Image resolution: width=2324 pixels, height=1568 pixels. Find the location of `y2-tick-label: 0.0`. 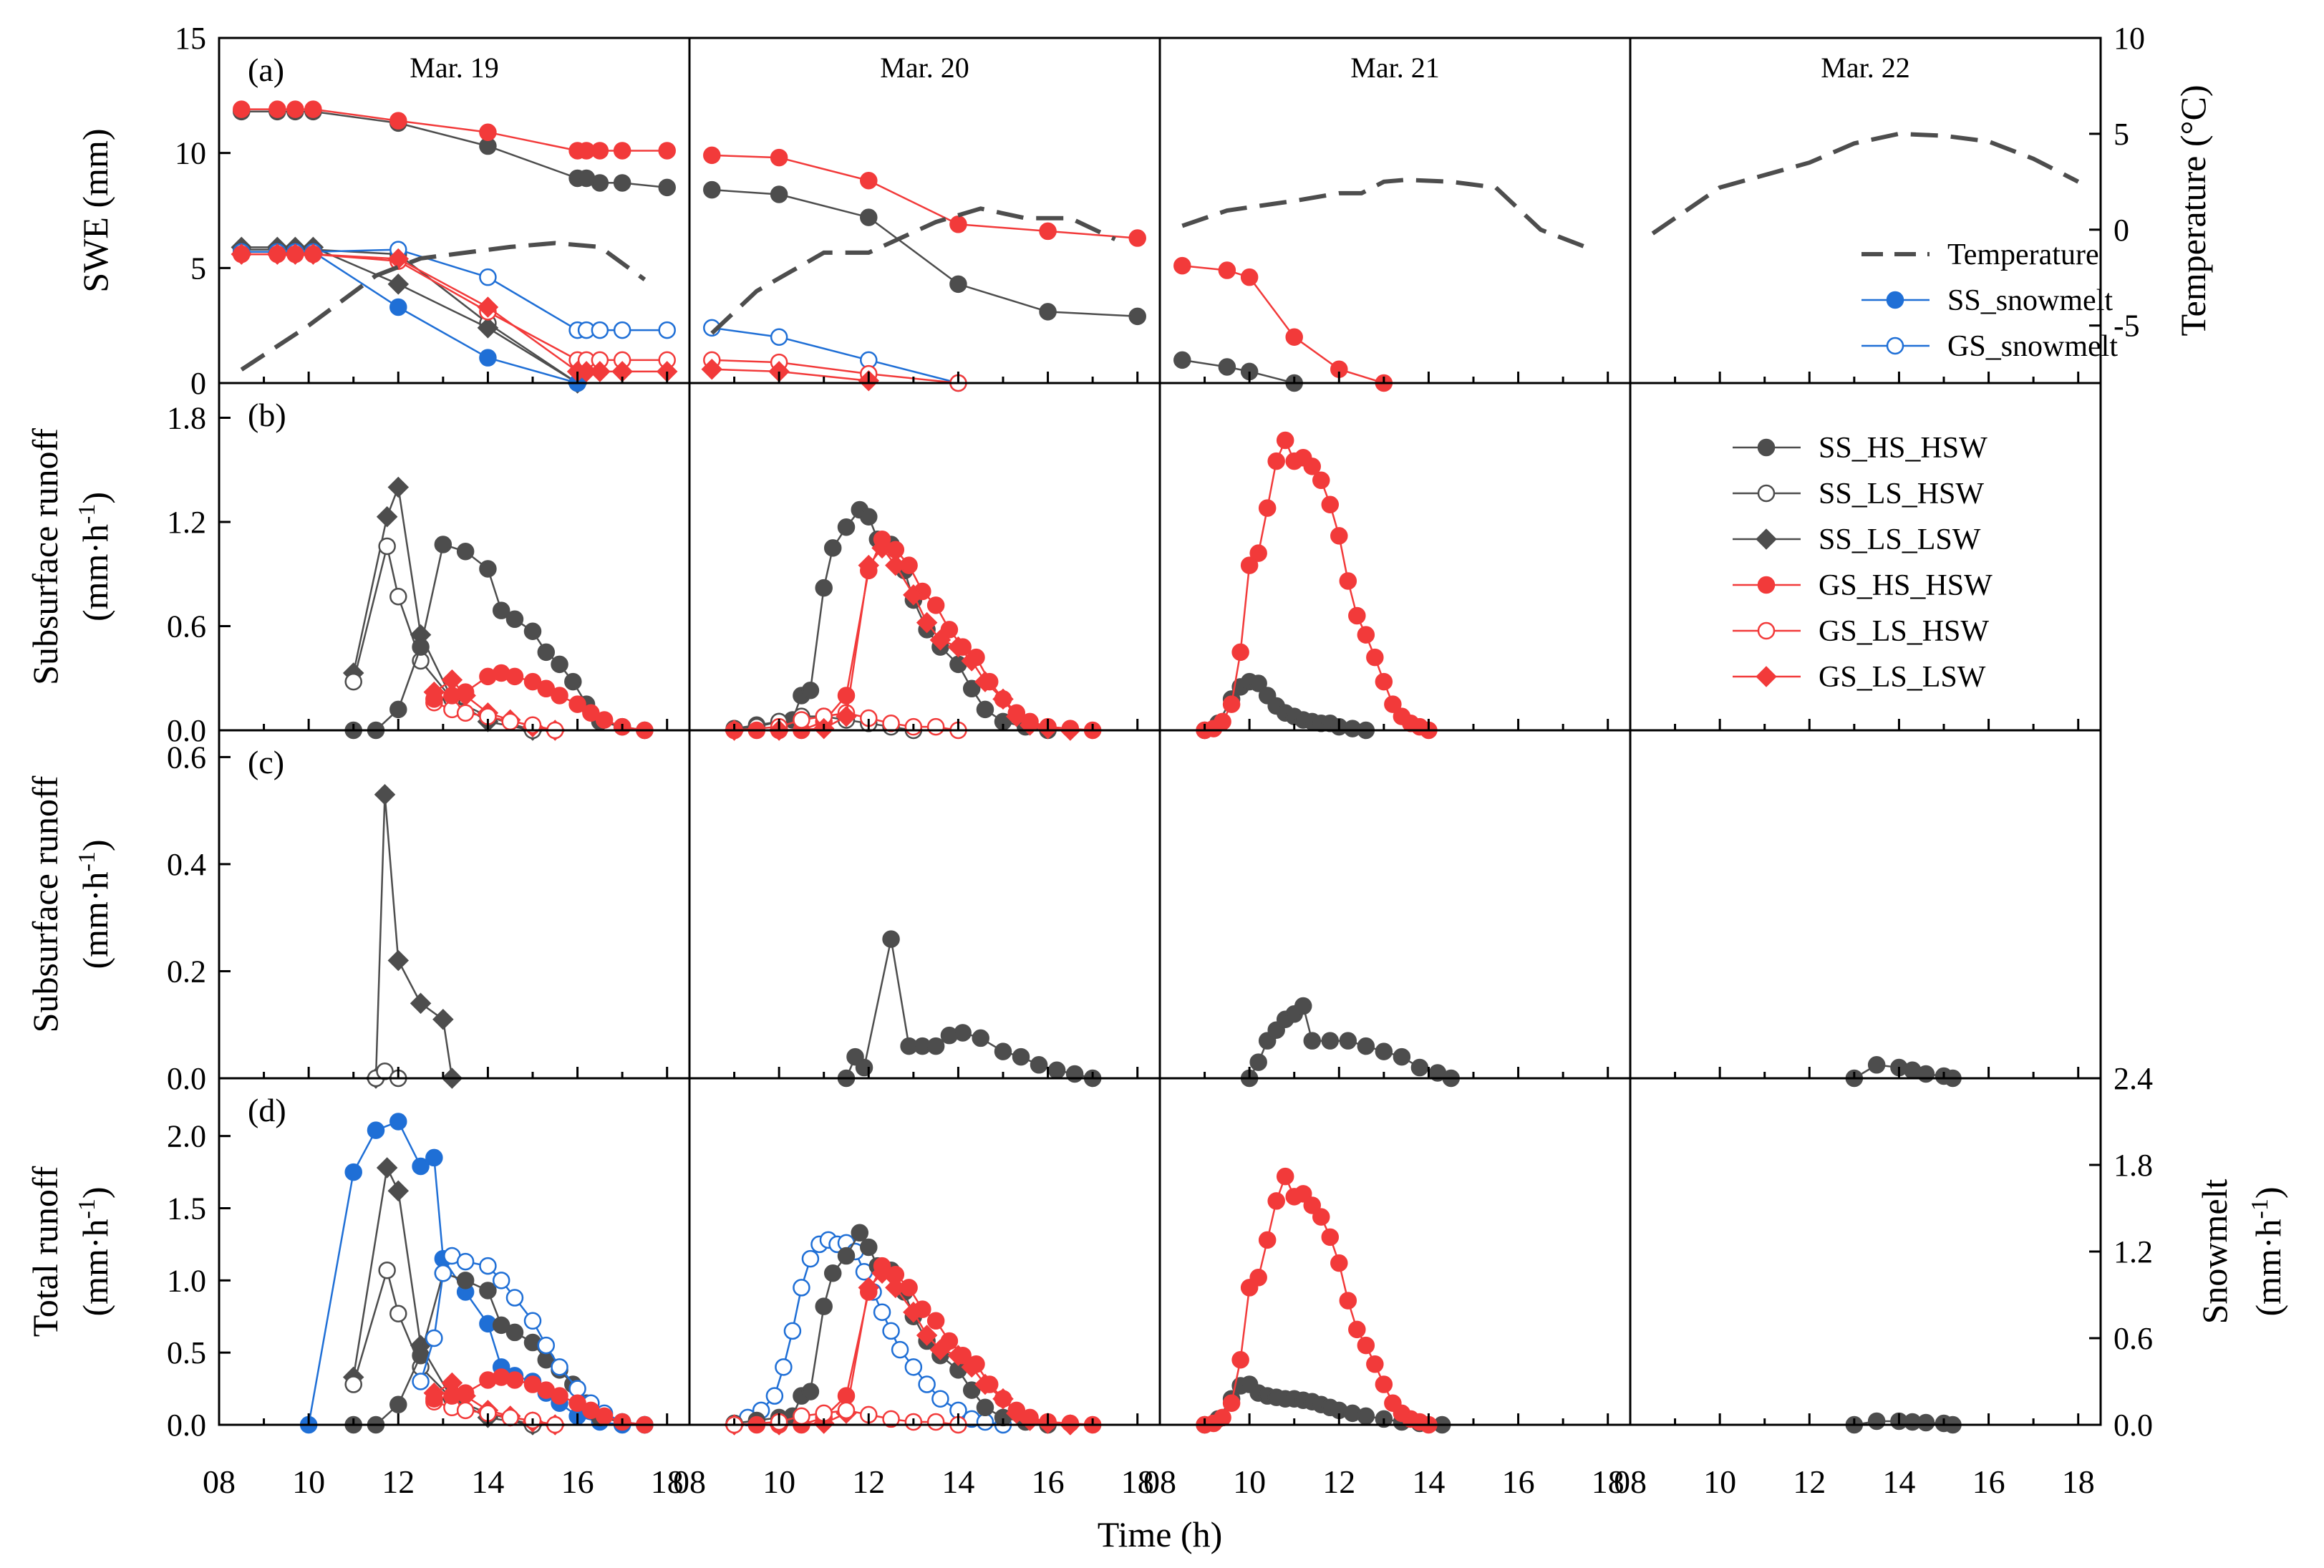

y2-tick-label: 0.0 is located at coordinates (2133, 1425).